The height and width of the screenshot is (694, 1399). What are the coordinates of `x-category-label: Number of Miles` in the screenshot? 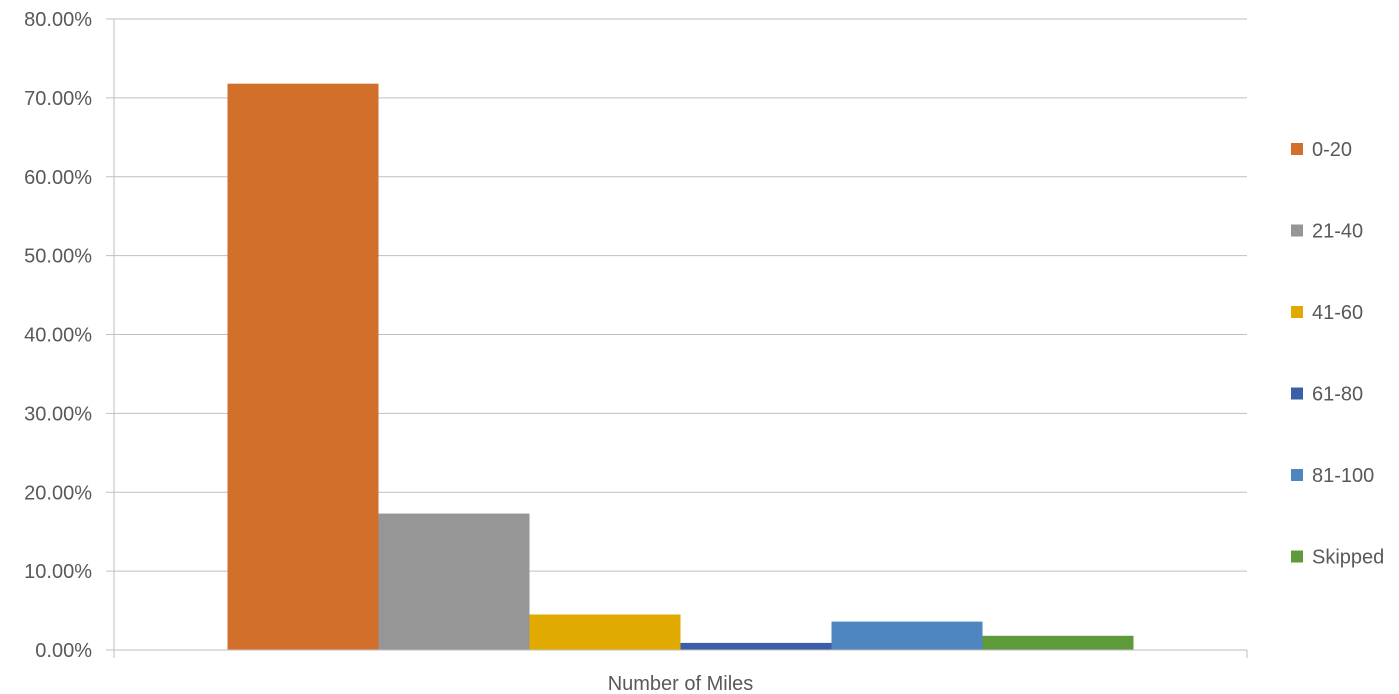 It's located at (681, 683).